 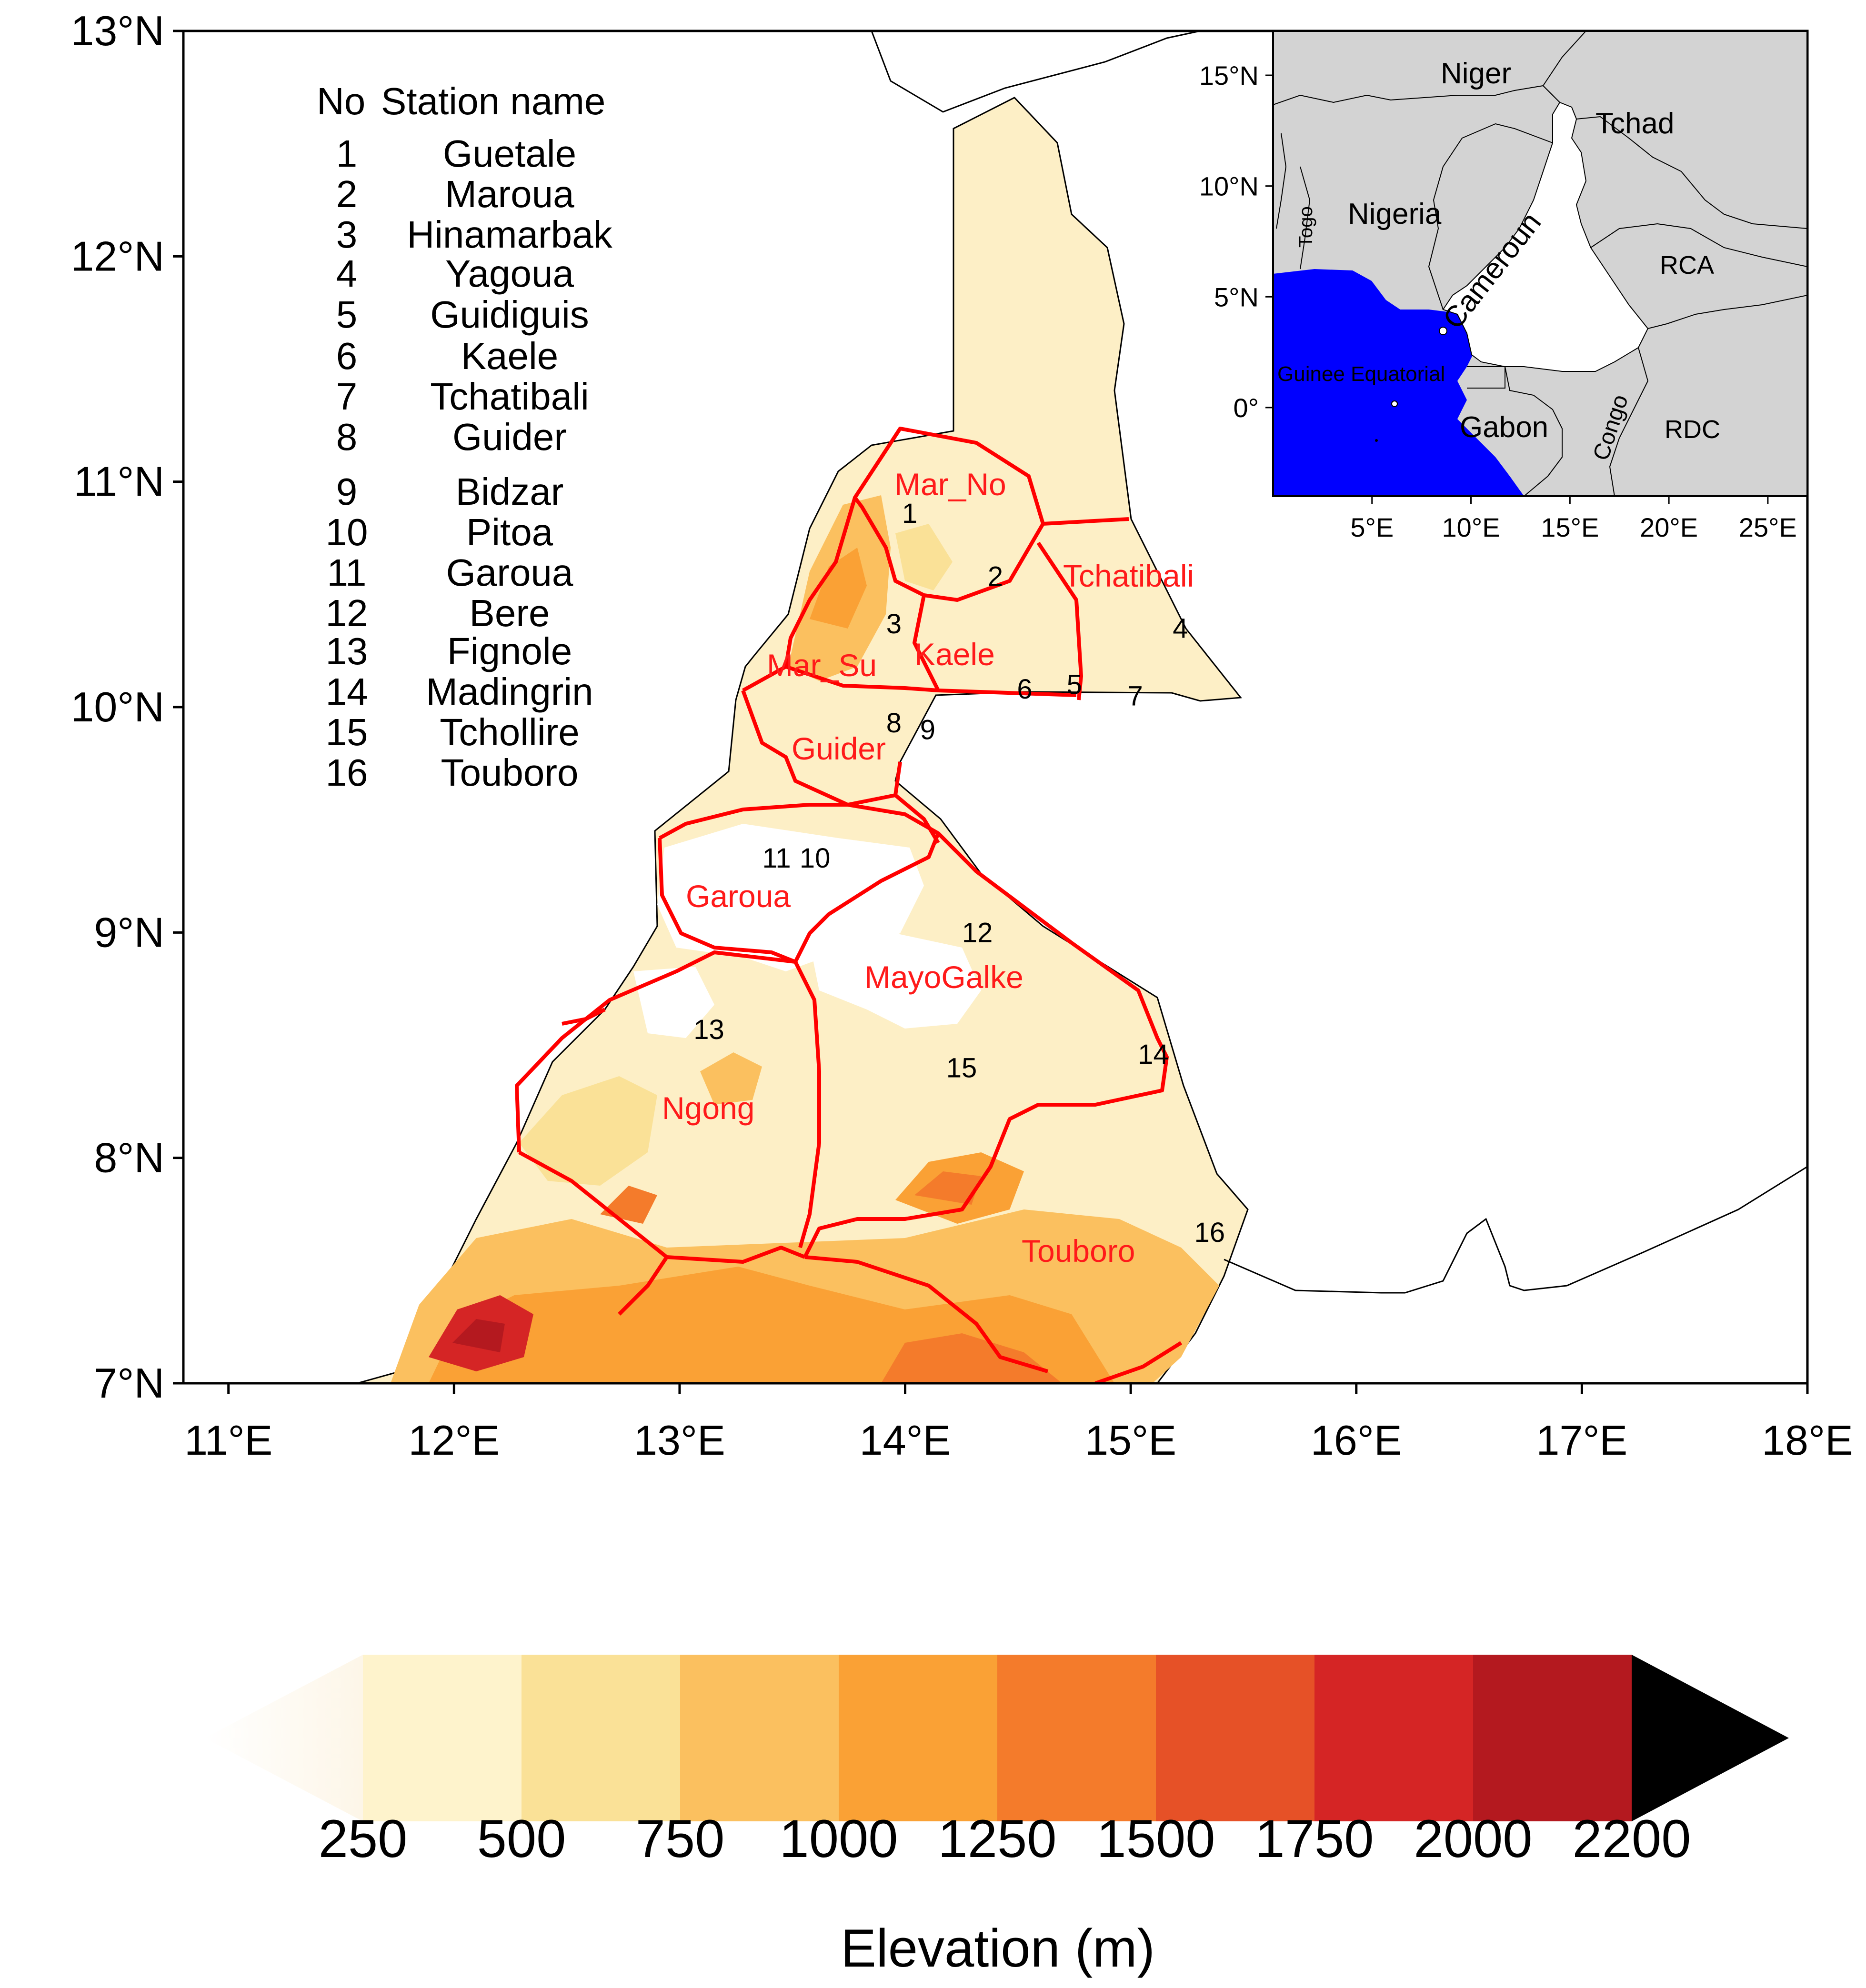 I want to click on inset-lon-tick-label: 5°E, so click(x=1372, y=527).